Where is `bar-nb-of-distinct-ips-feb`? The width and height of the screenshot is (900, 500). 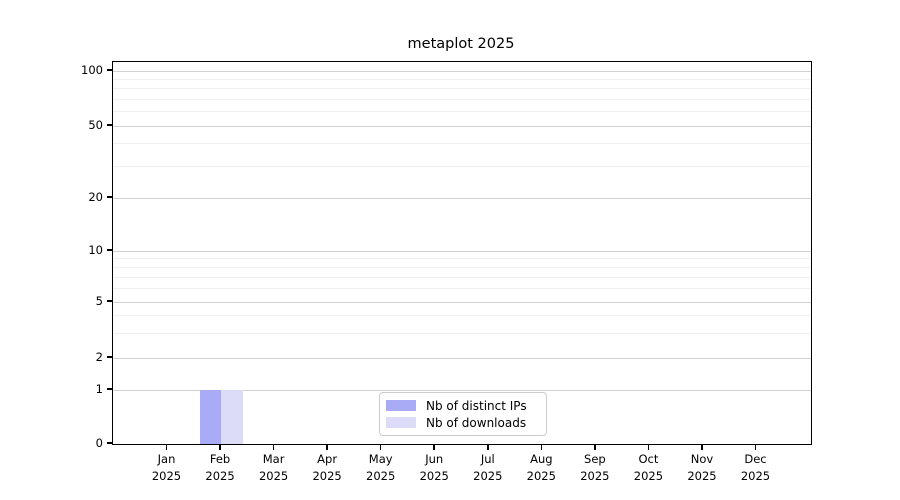 bar-nb-of-distinct-ips-feb is located at coordinates (210, 417).